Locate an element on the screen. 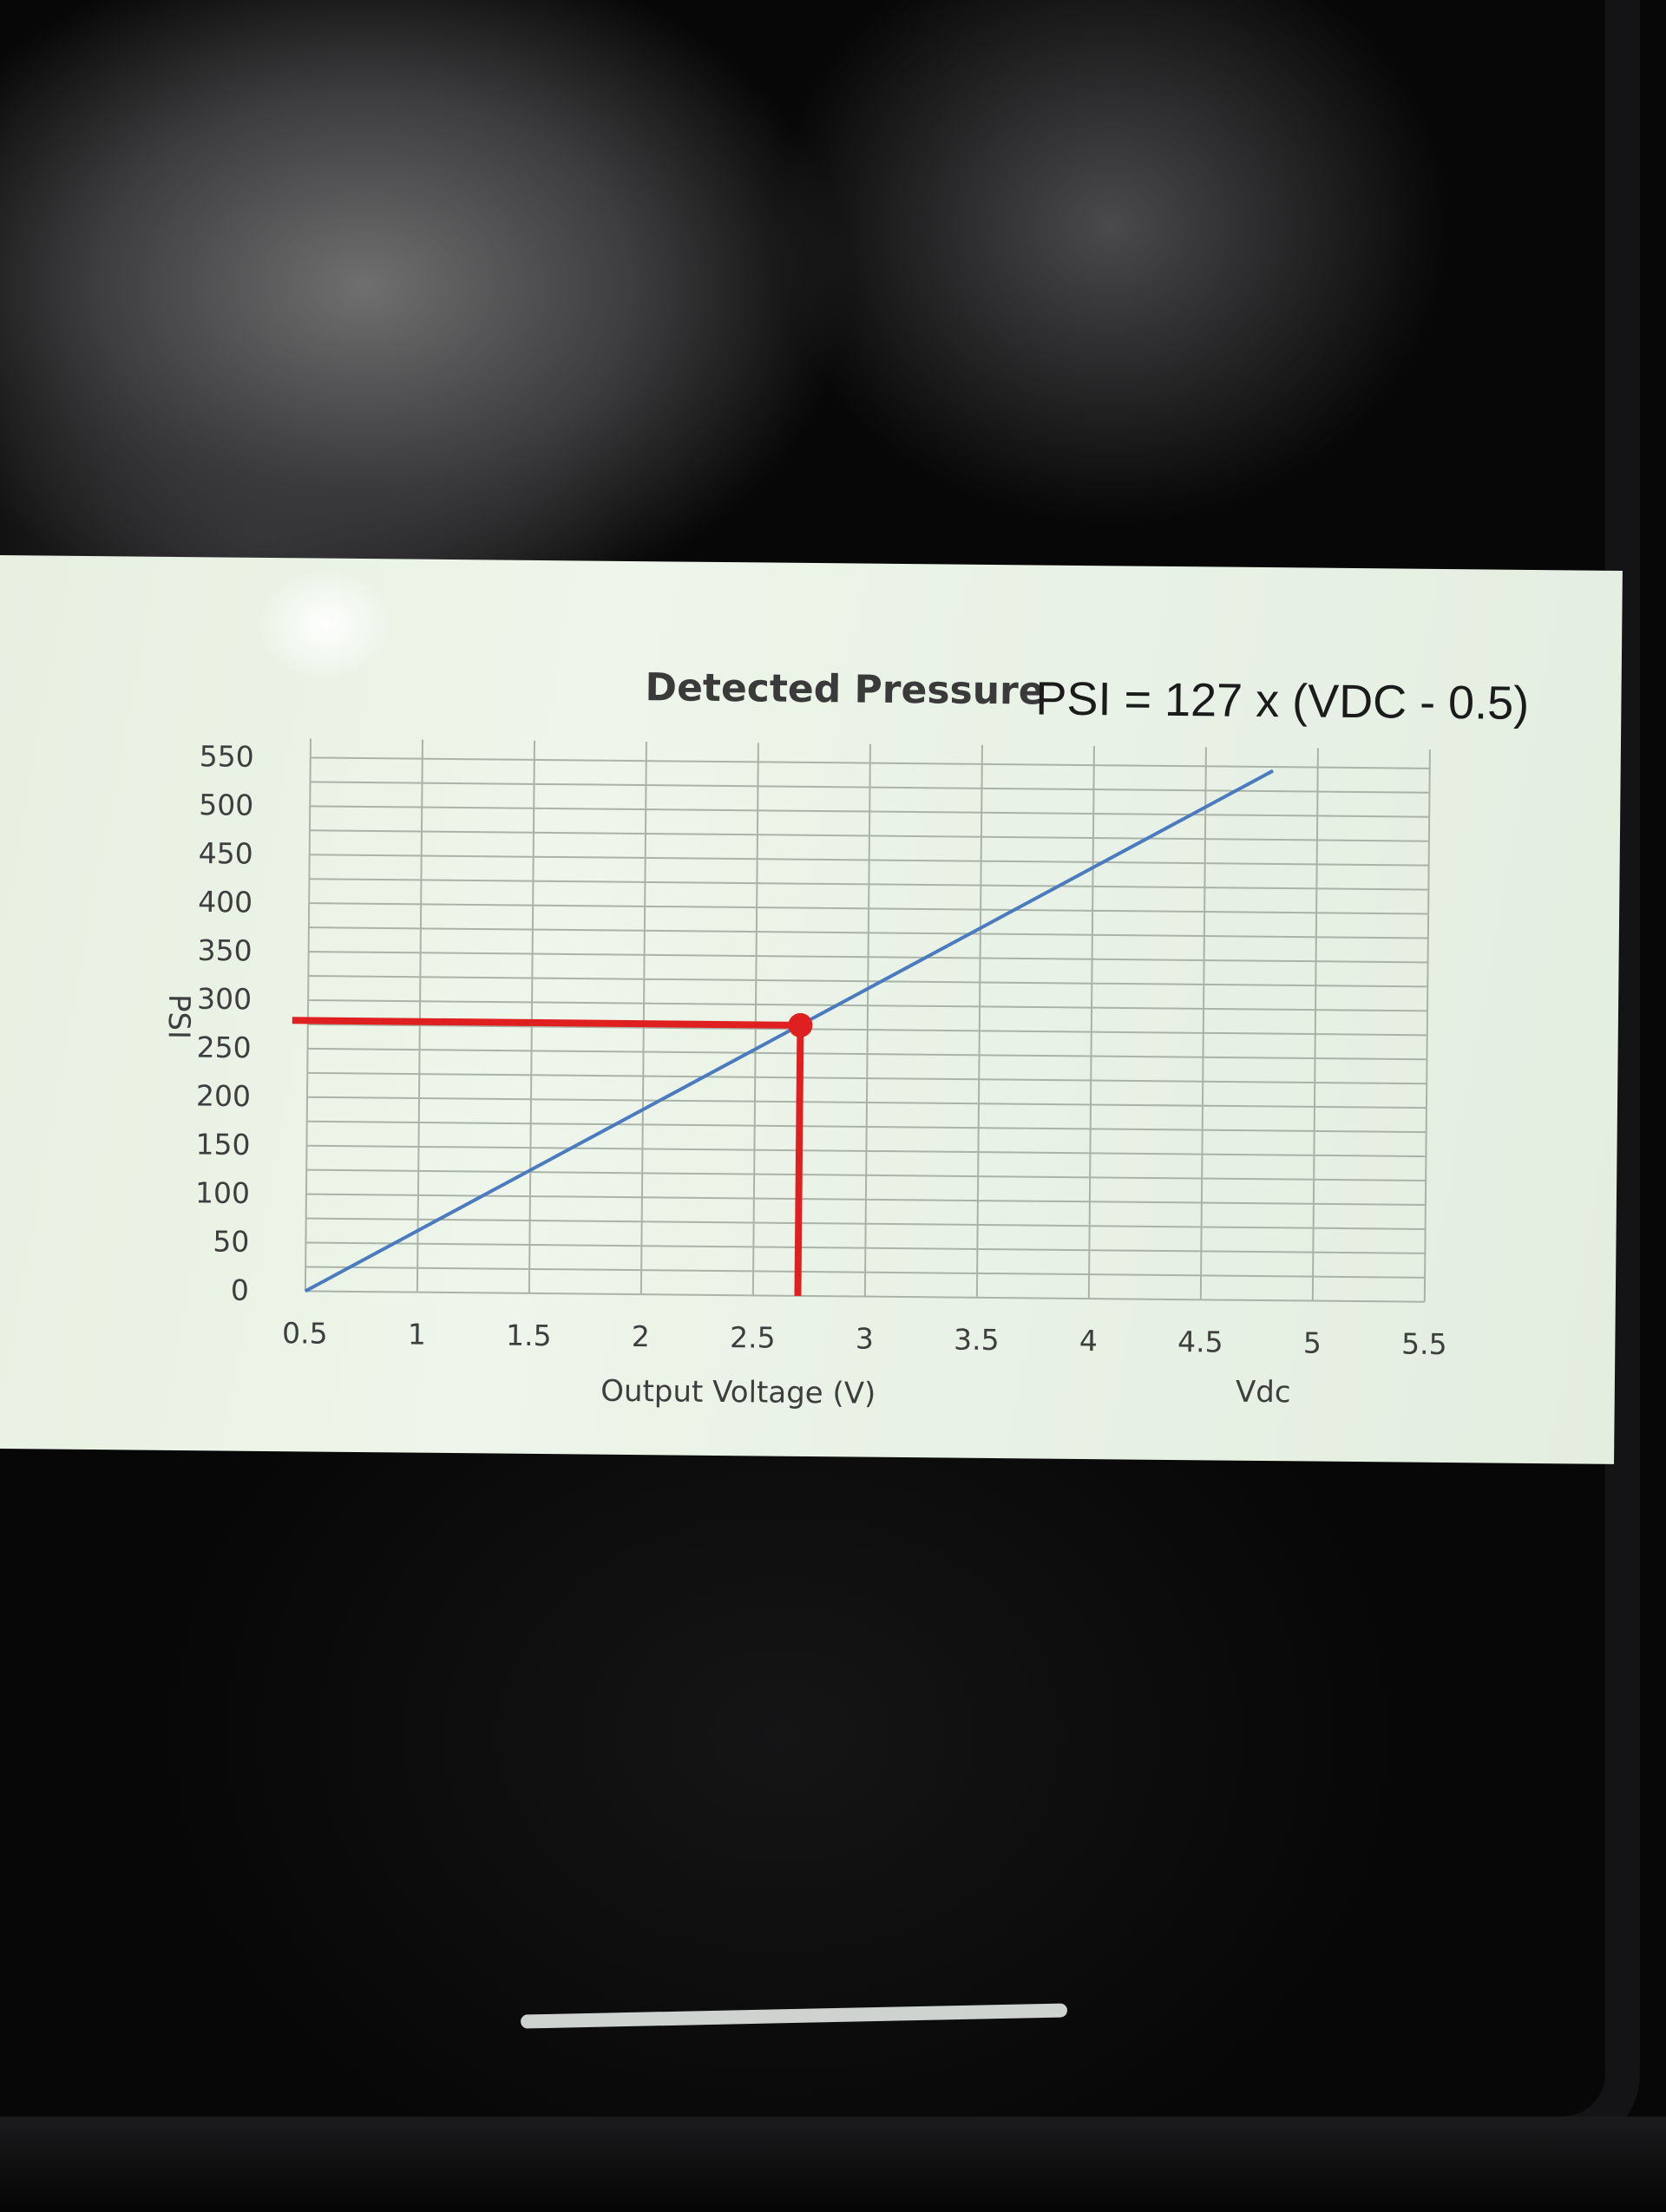 This screenshot has width=1666, height=2212. highlight-layer is located at coordinates (552, 1154).